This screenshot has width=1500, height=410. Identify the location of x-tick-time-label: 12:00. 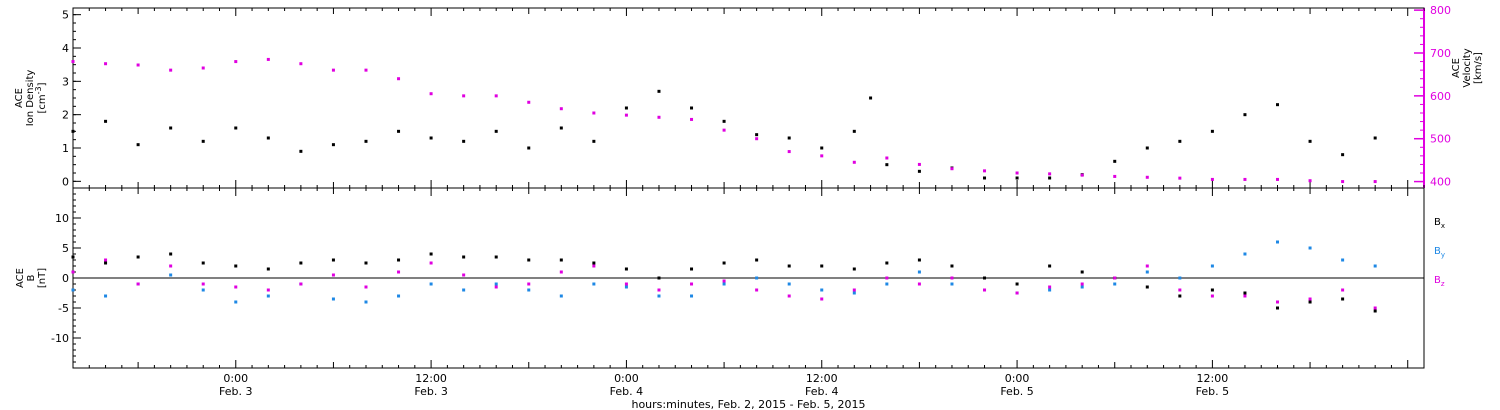
(431, 378).